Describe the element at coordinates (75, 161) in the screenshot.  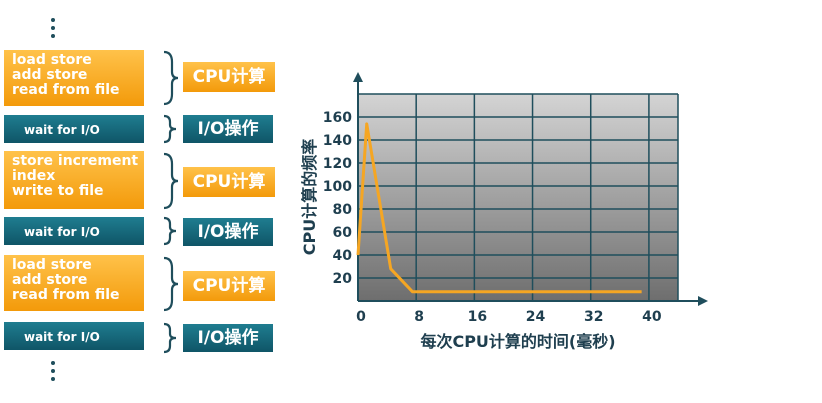
I see `instruction-line: store increment` at that location.